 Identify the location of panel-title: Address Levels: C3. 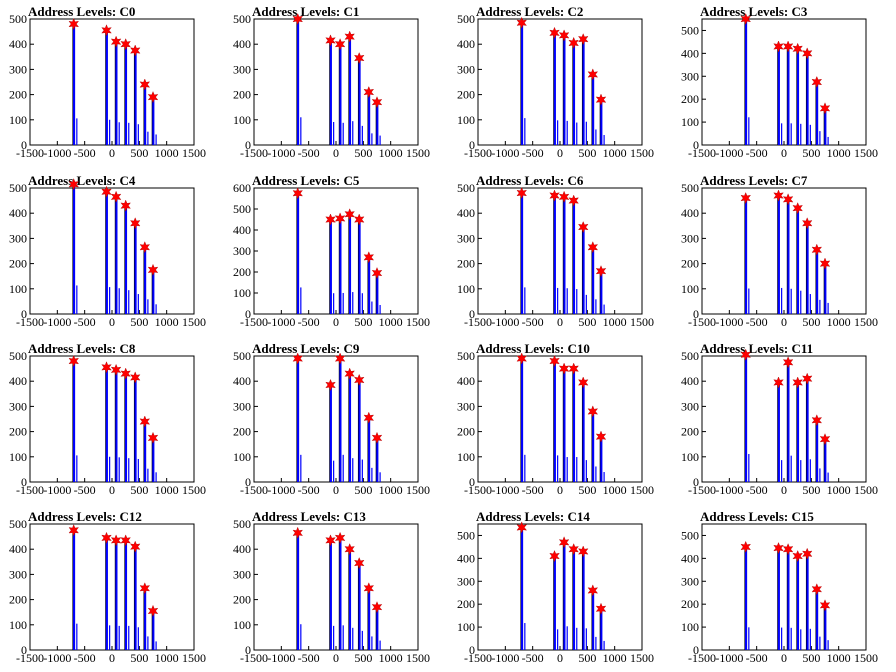
(754, 11).